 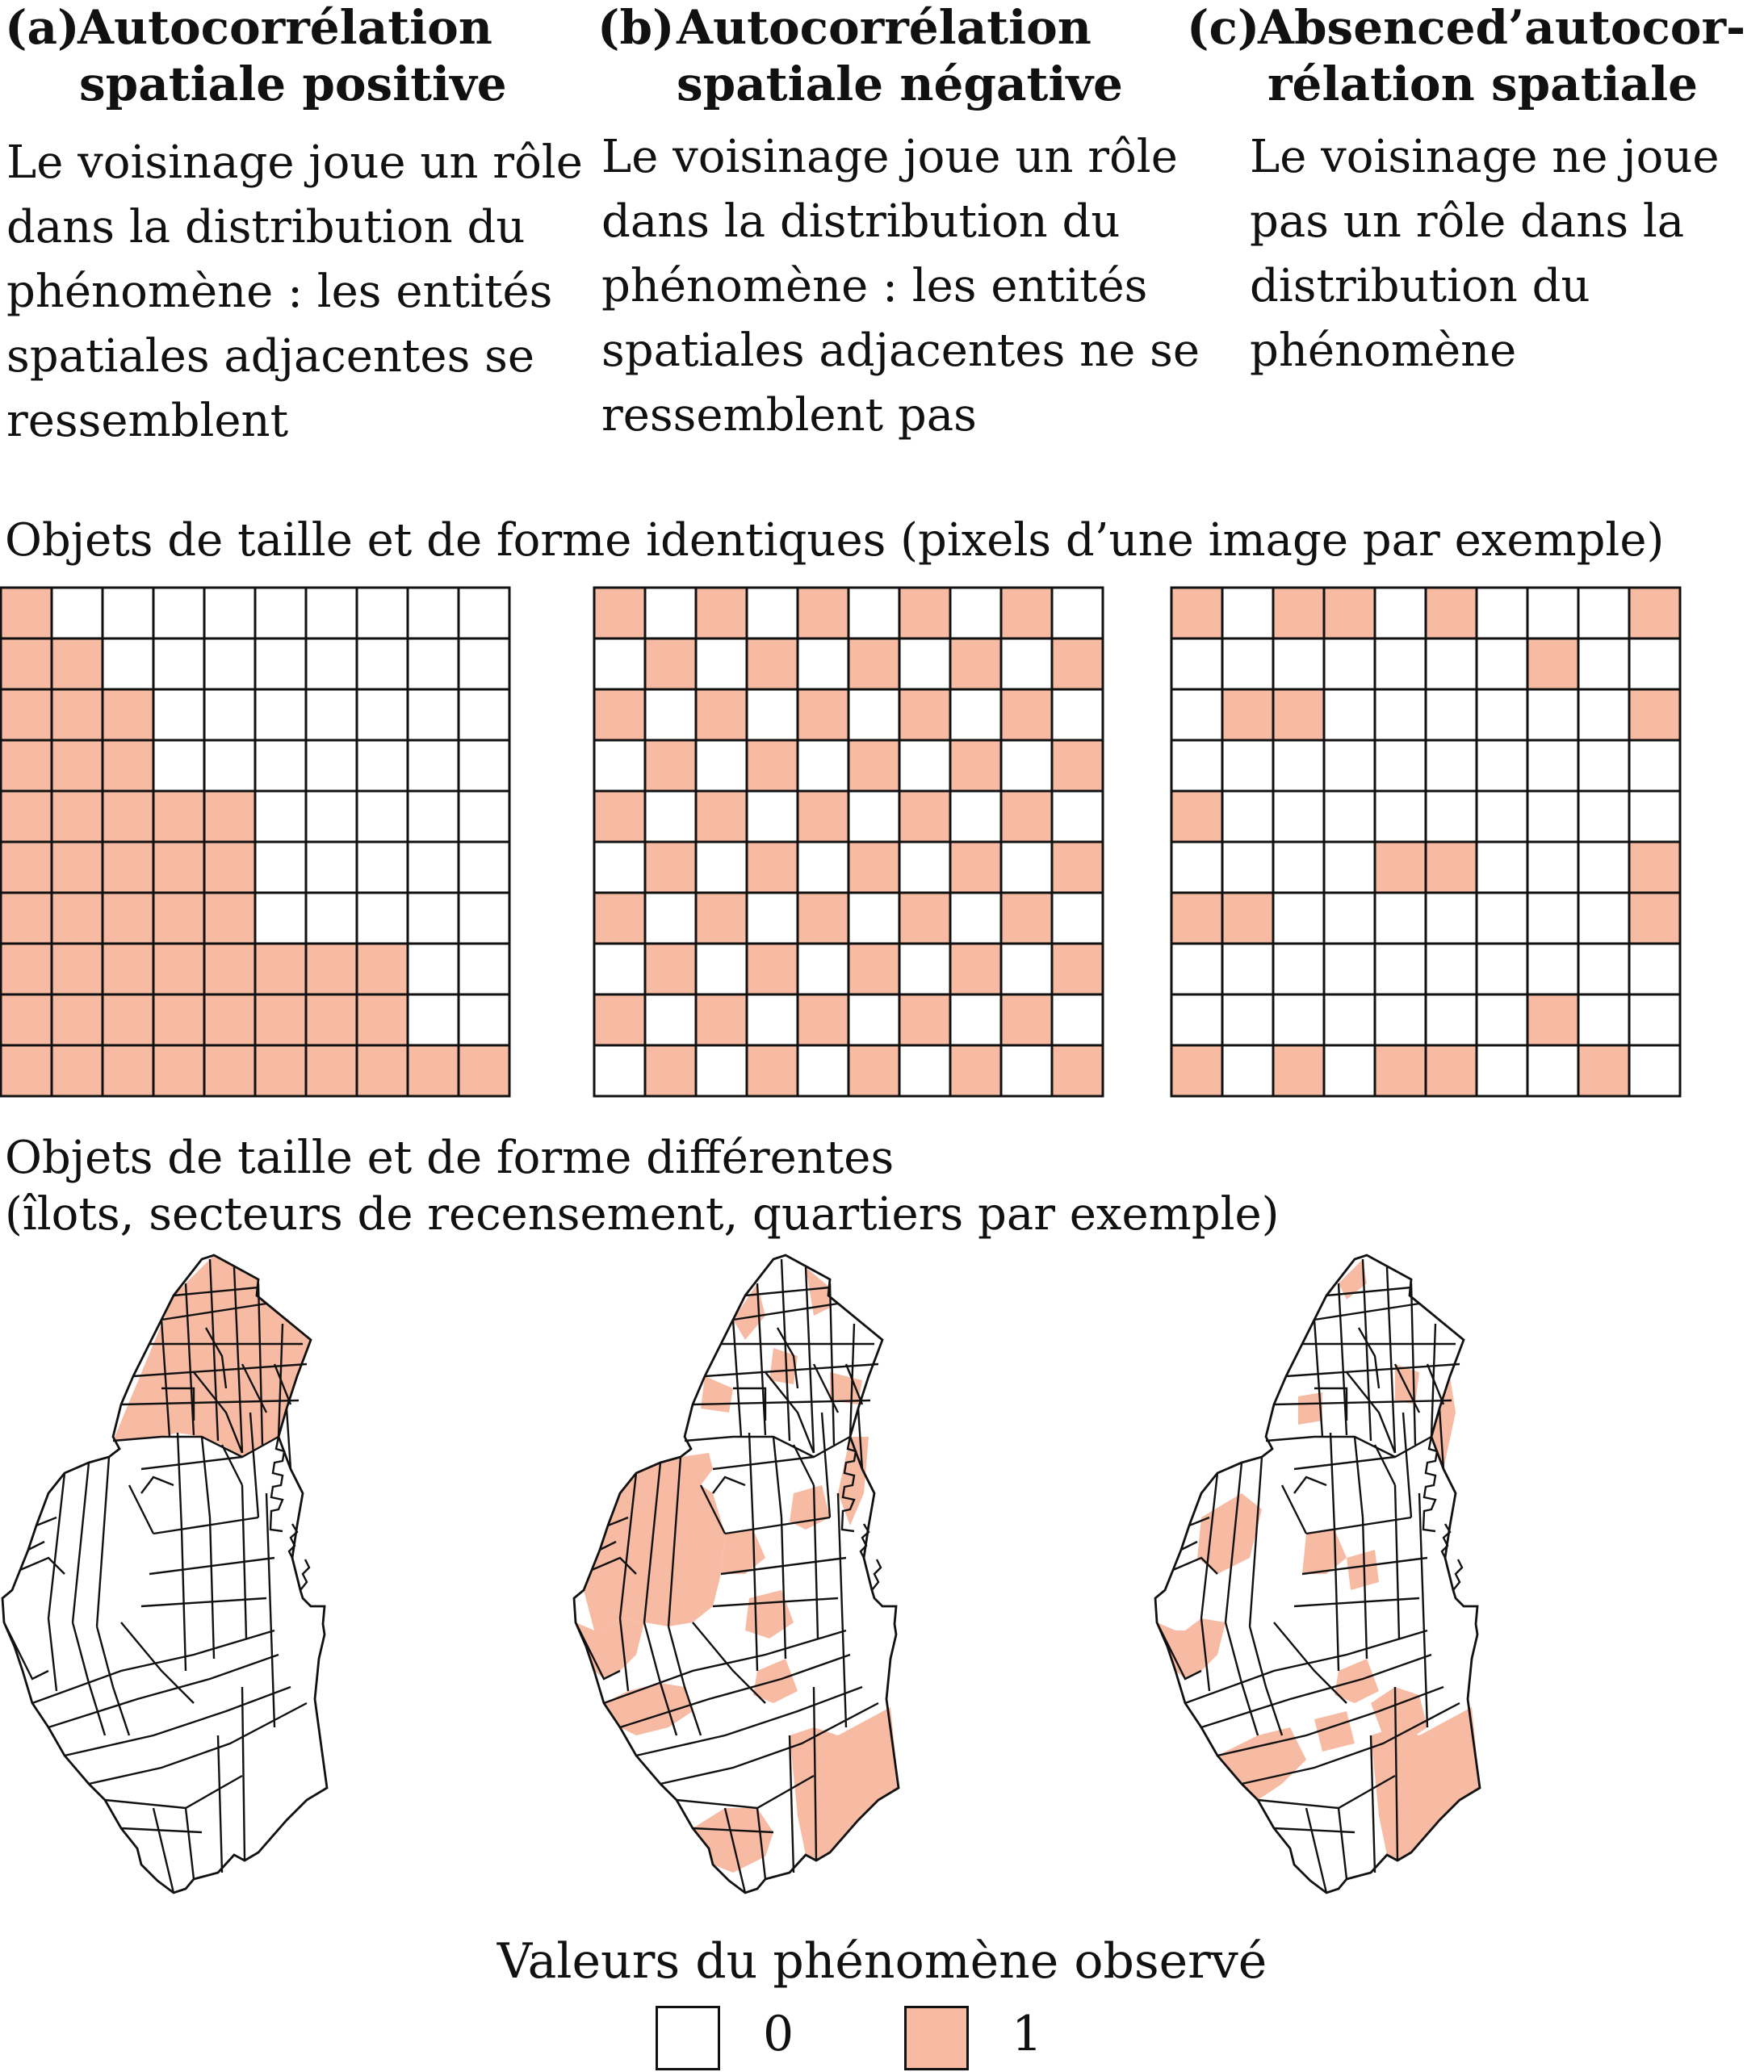 What do you see at coordinates (270, 356) in the screenshot?
I see `panel-a-desc-line: spatiales adjacentes se` at bounding box center [270, 356].